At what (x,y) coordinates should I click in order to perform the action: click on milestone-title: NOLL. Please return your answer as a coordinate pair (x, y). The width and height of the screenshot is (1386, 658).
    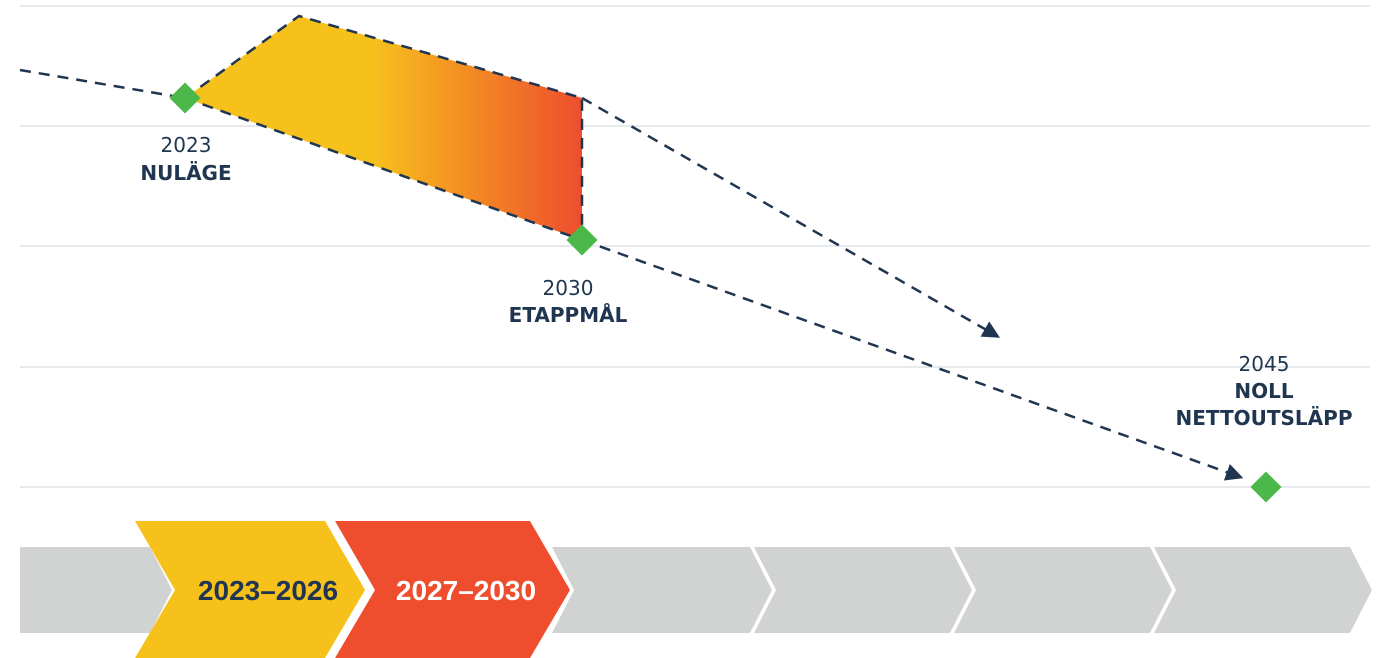
    Looking at the image, I should click on (1263, 391).